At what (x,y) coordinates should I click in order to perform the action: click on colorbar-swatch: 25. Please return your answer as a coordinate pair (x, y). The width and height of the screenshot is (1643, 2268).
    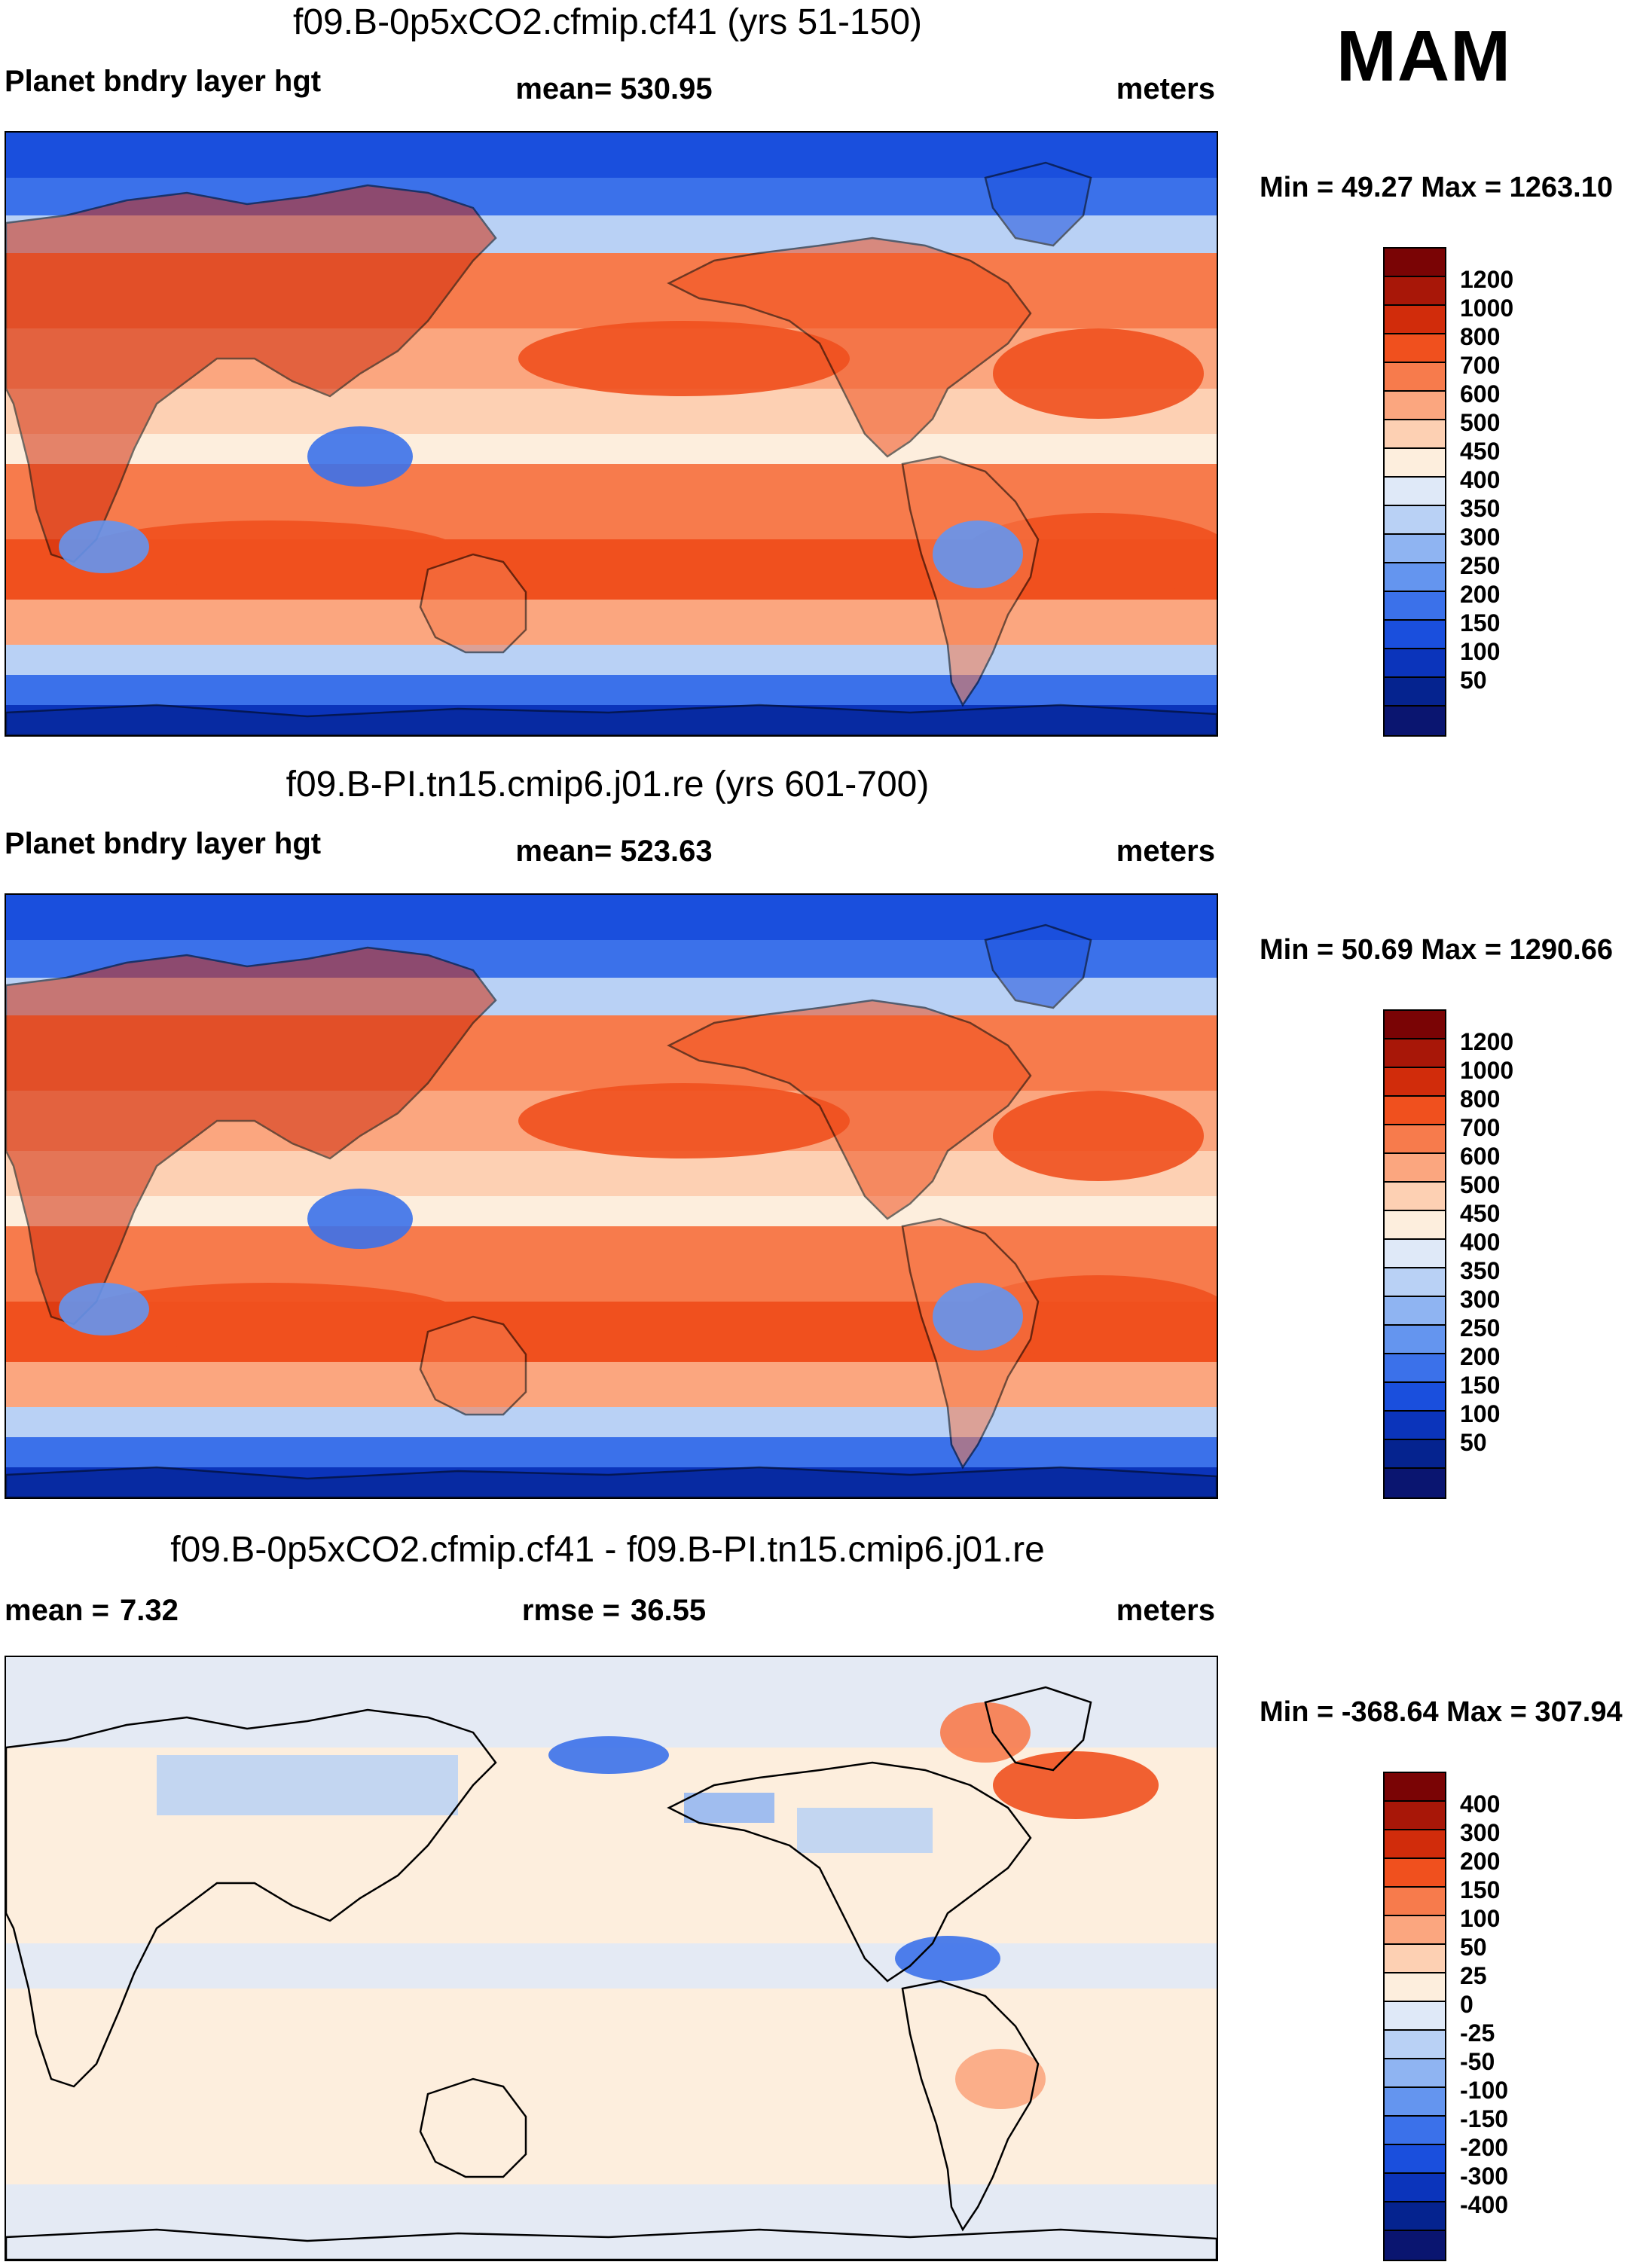
    Looking at the image, I should click on (1436, 1967).